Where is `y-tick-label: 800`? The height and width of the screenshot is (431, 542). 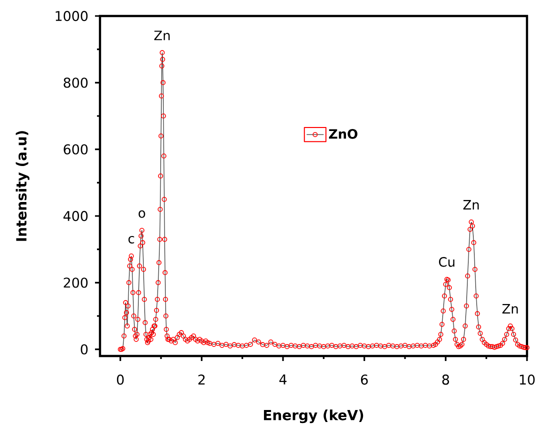 y-tick-label: 800 is located at coordinates (76, 83).